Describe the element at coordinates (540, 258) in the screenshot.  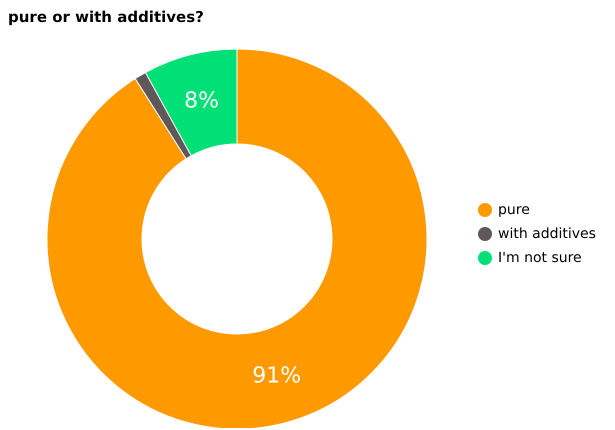
I see `legend-label: I'm not sure` at that location.